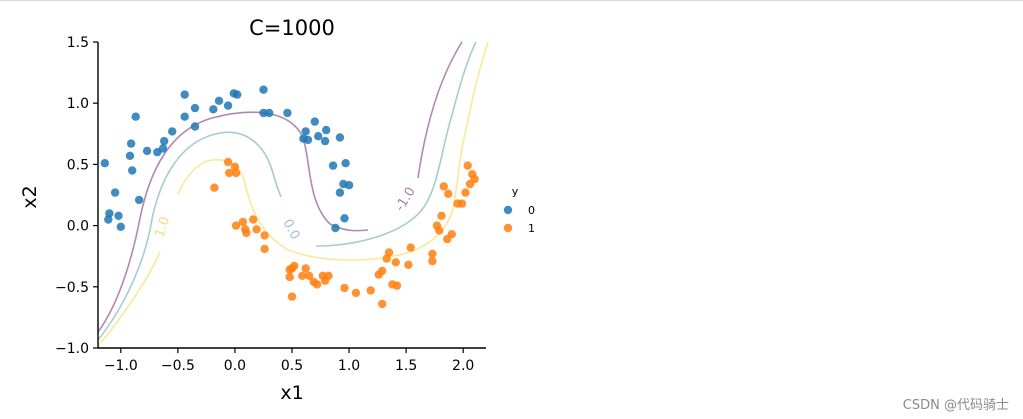  I want to click on contour-line-minus-1-right, so click(440, 110).